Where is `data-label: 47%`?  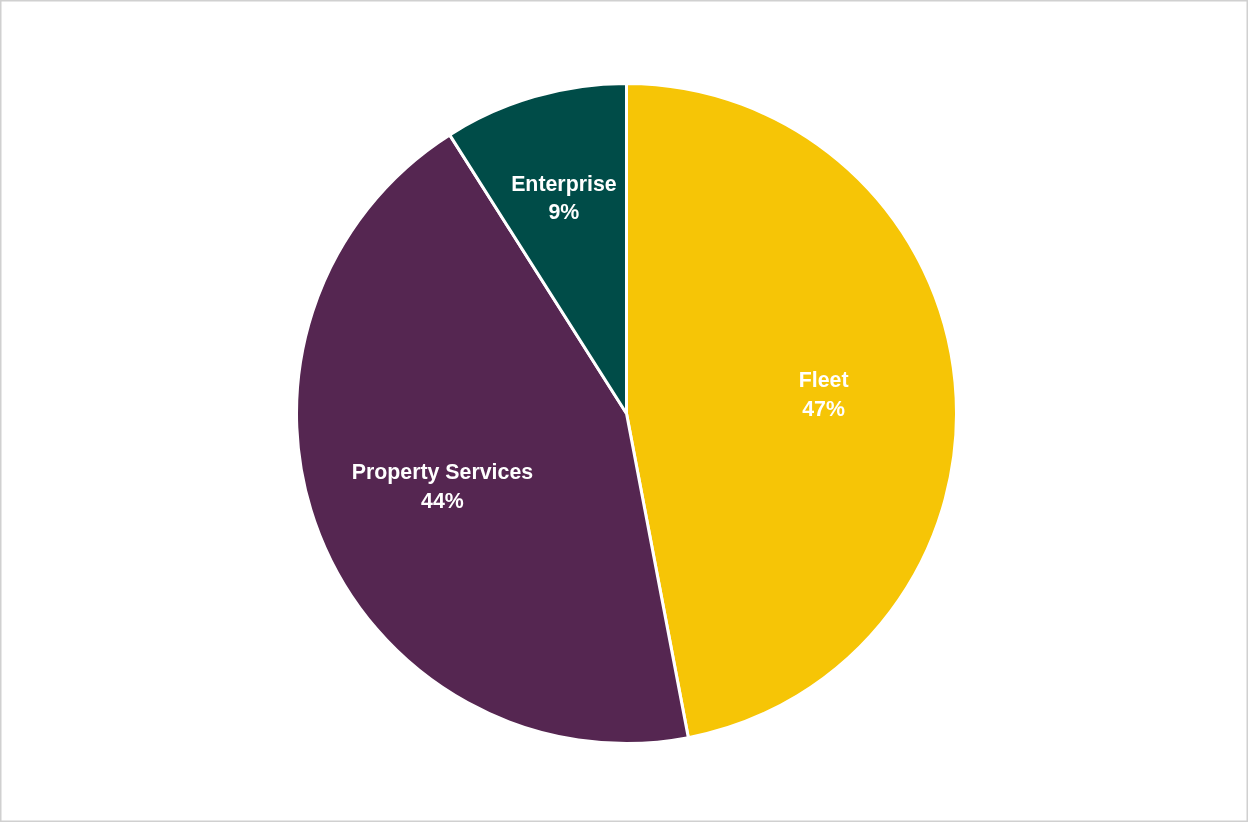
data-label: 47% is located at coordinates (823, 409).